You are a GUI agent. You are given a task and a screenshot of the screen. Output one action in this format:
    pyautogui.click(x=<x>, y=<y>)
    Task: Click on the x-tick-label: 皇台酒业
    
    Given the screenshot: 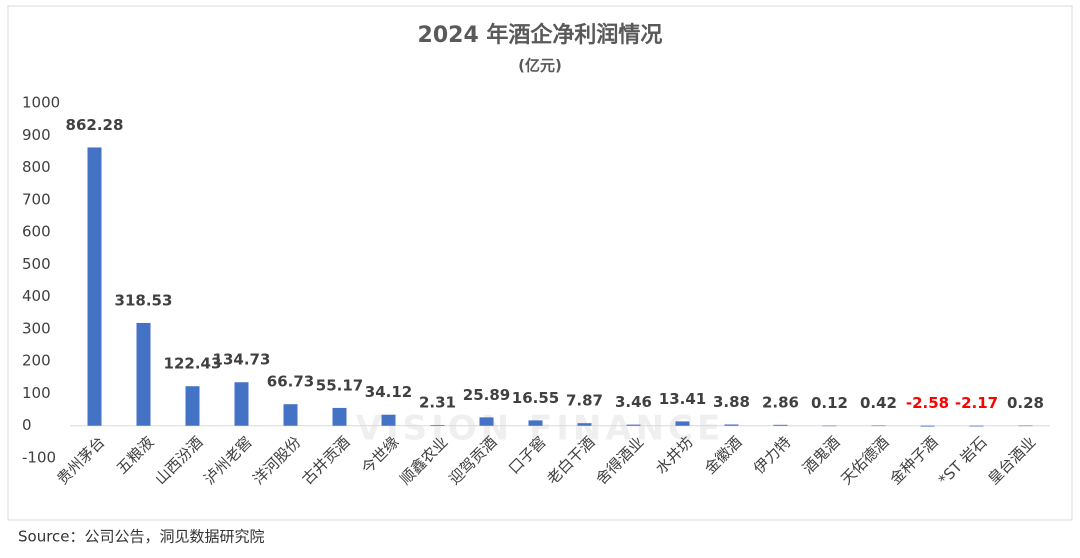 What is the action you would take?
    pyautogui.click(x=1011, y=460)
    